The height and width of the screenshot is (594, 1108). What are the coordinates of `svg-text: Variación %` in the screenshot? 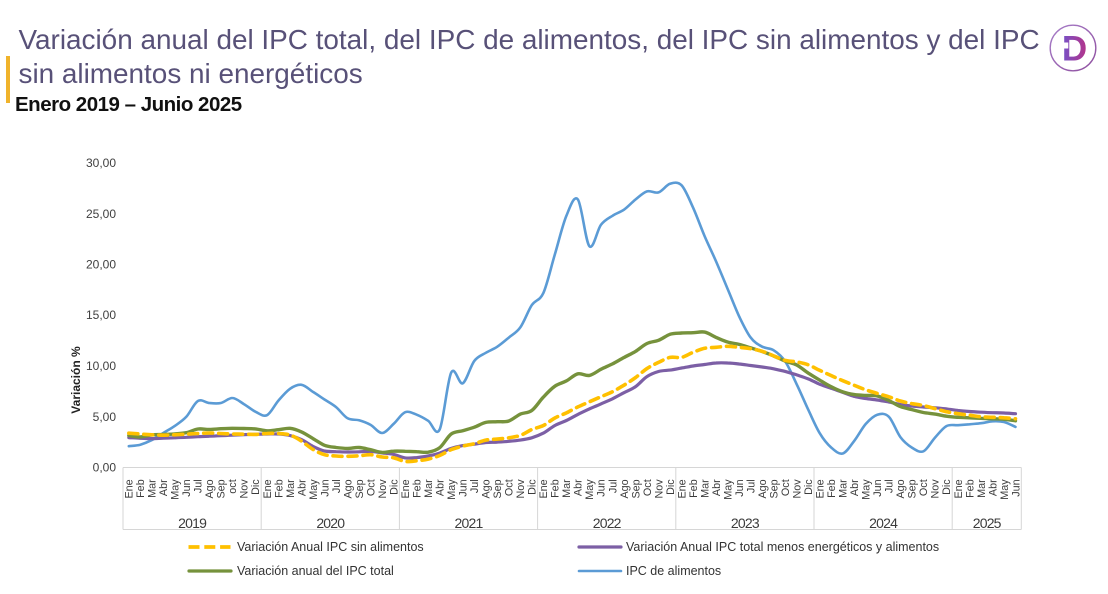 It's located at (76, 380).